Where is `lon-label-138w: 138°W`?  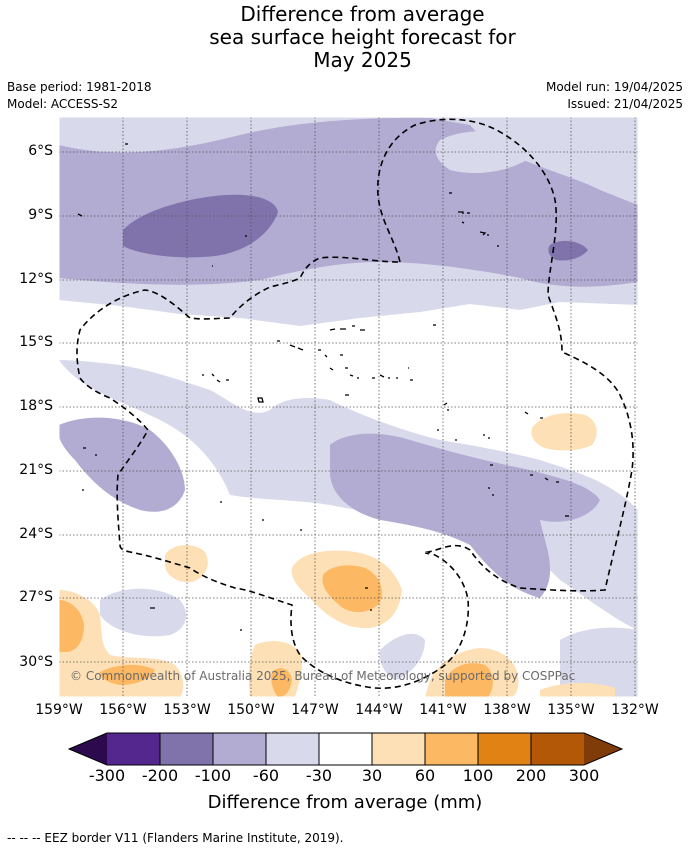
lon-label-138w: 138°W is located at coordinates (507, 710).